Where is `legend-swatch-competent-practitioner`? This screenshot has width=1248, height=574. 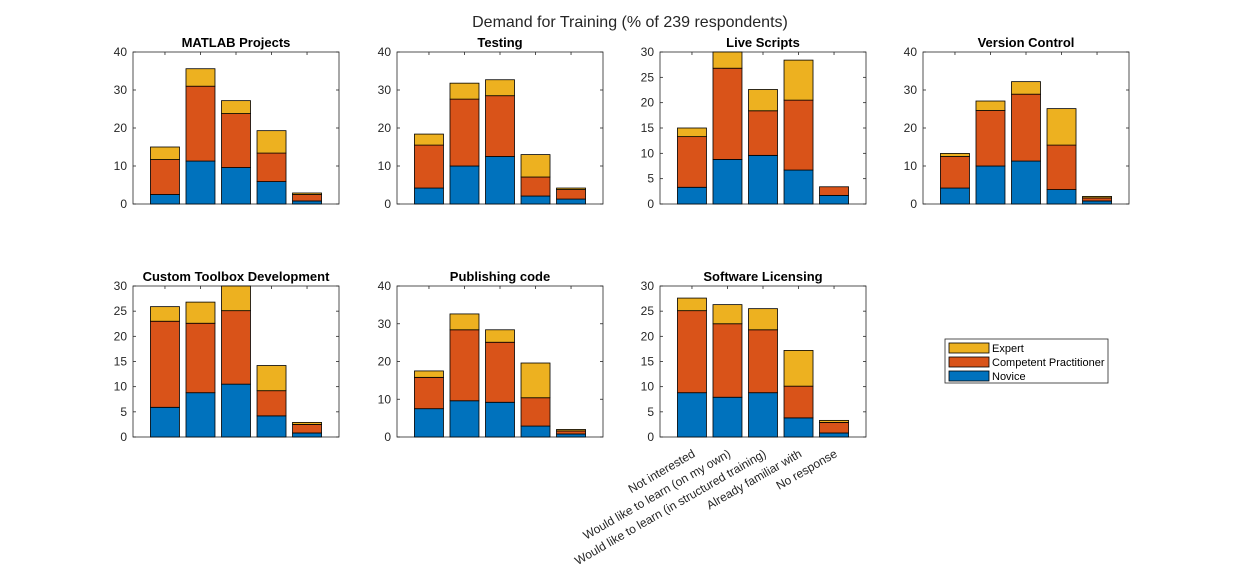
legend-swatch-competent-practitioner is located at coordinates (969, 362).